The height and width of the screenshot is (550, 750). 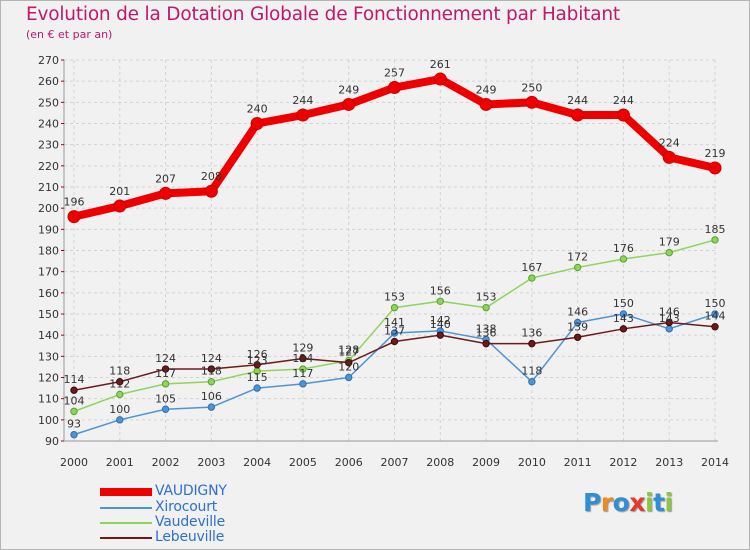 I want to click on point-lebeuville-2005, so click(x=303, y=358).